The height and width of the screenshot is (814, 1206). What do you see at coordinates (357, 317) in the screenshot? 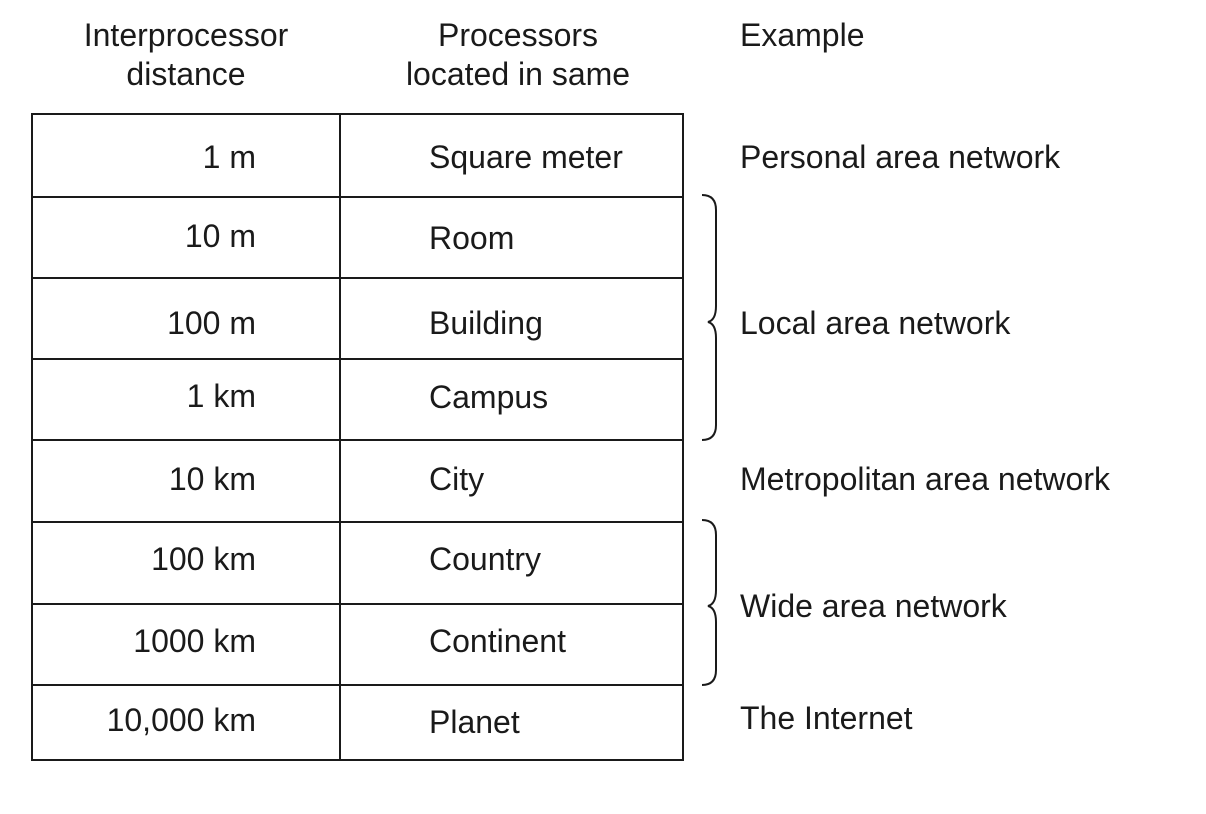
I see `table-row: 100 m Building` at bounding box center [357, 317].